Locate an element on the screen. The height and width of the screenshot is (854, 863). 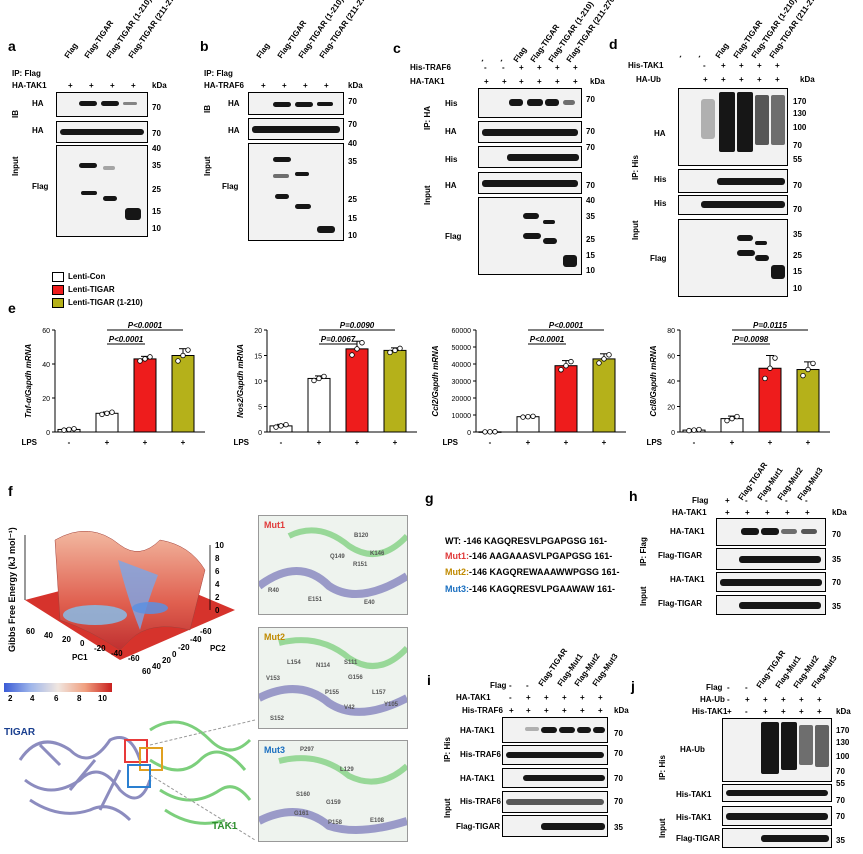
chart2-pvalue-1: P<0.0001 is located at coordinates (566, 325).